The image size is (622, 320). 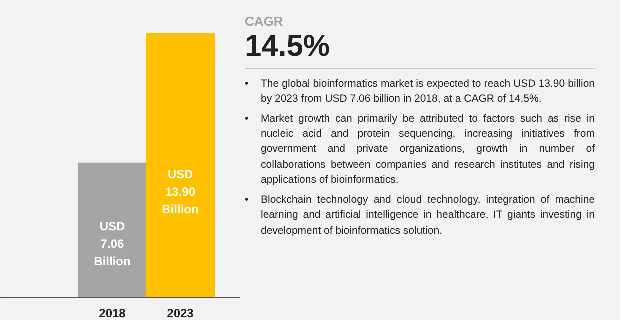 What do you see at coordinates (420, 49) in the screenshot?
I see `text: 14.5%` at bounding box center [420, 49].